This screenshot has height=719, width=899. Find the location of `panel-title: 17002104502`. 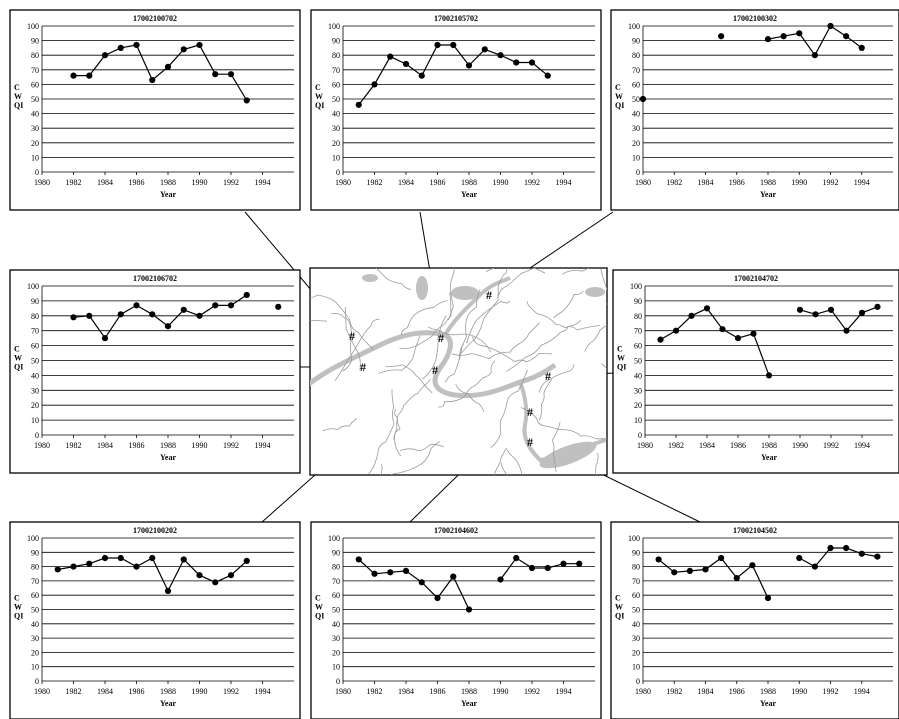

panel-title: 17002104502 is located at coordinates (755, 530).